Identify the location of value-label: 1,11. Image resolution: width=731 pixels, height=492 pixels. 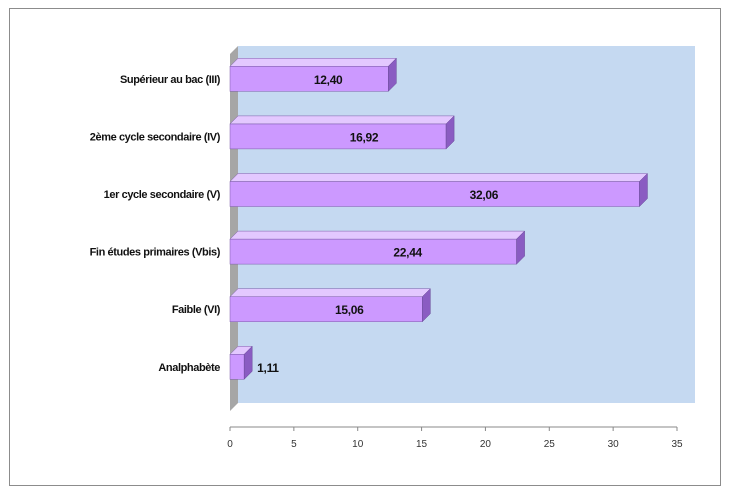
(268, 368).